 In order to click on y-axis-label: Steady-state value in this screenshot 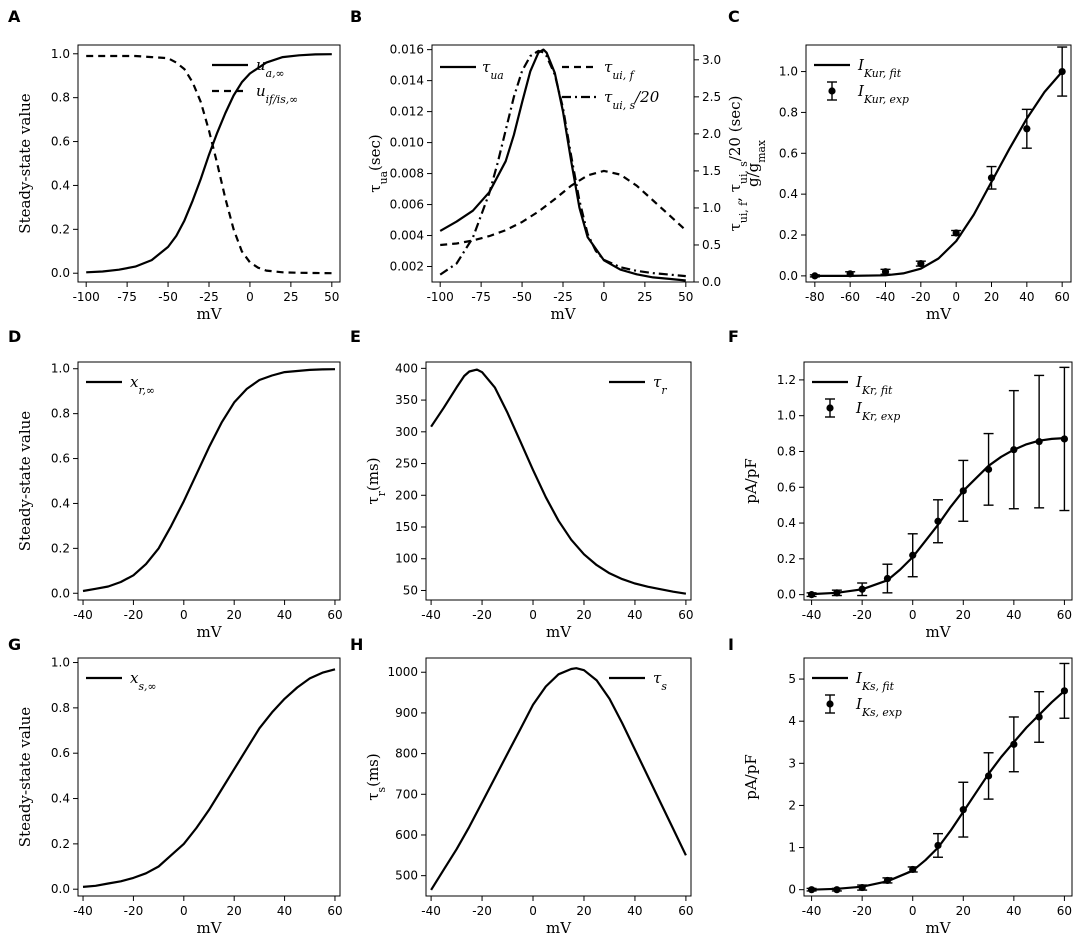, I will do `click(25, 777)`.